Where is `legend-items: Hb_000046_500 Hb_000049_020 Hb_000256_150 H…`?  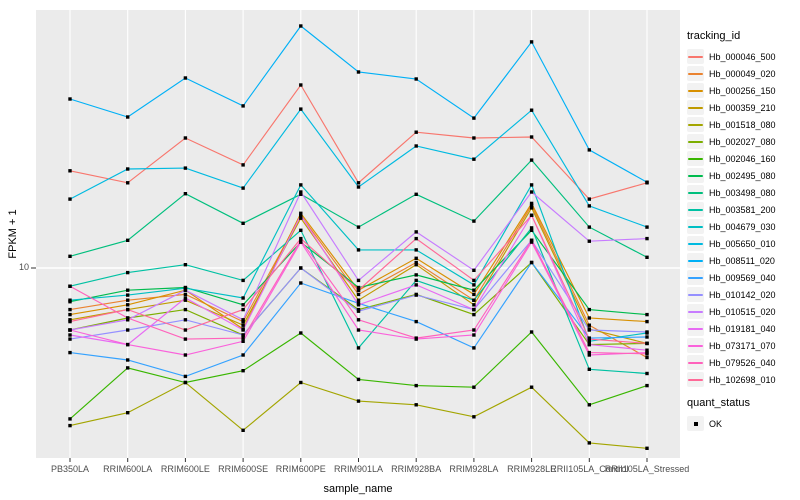 legend-items: Hb_000046_500 Hb_000049_020 Hb_000256_150 H… is located at coordinates (743, 218).